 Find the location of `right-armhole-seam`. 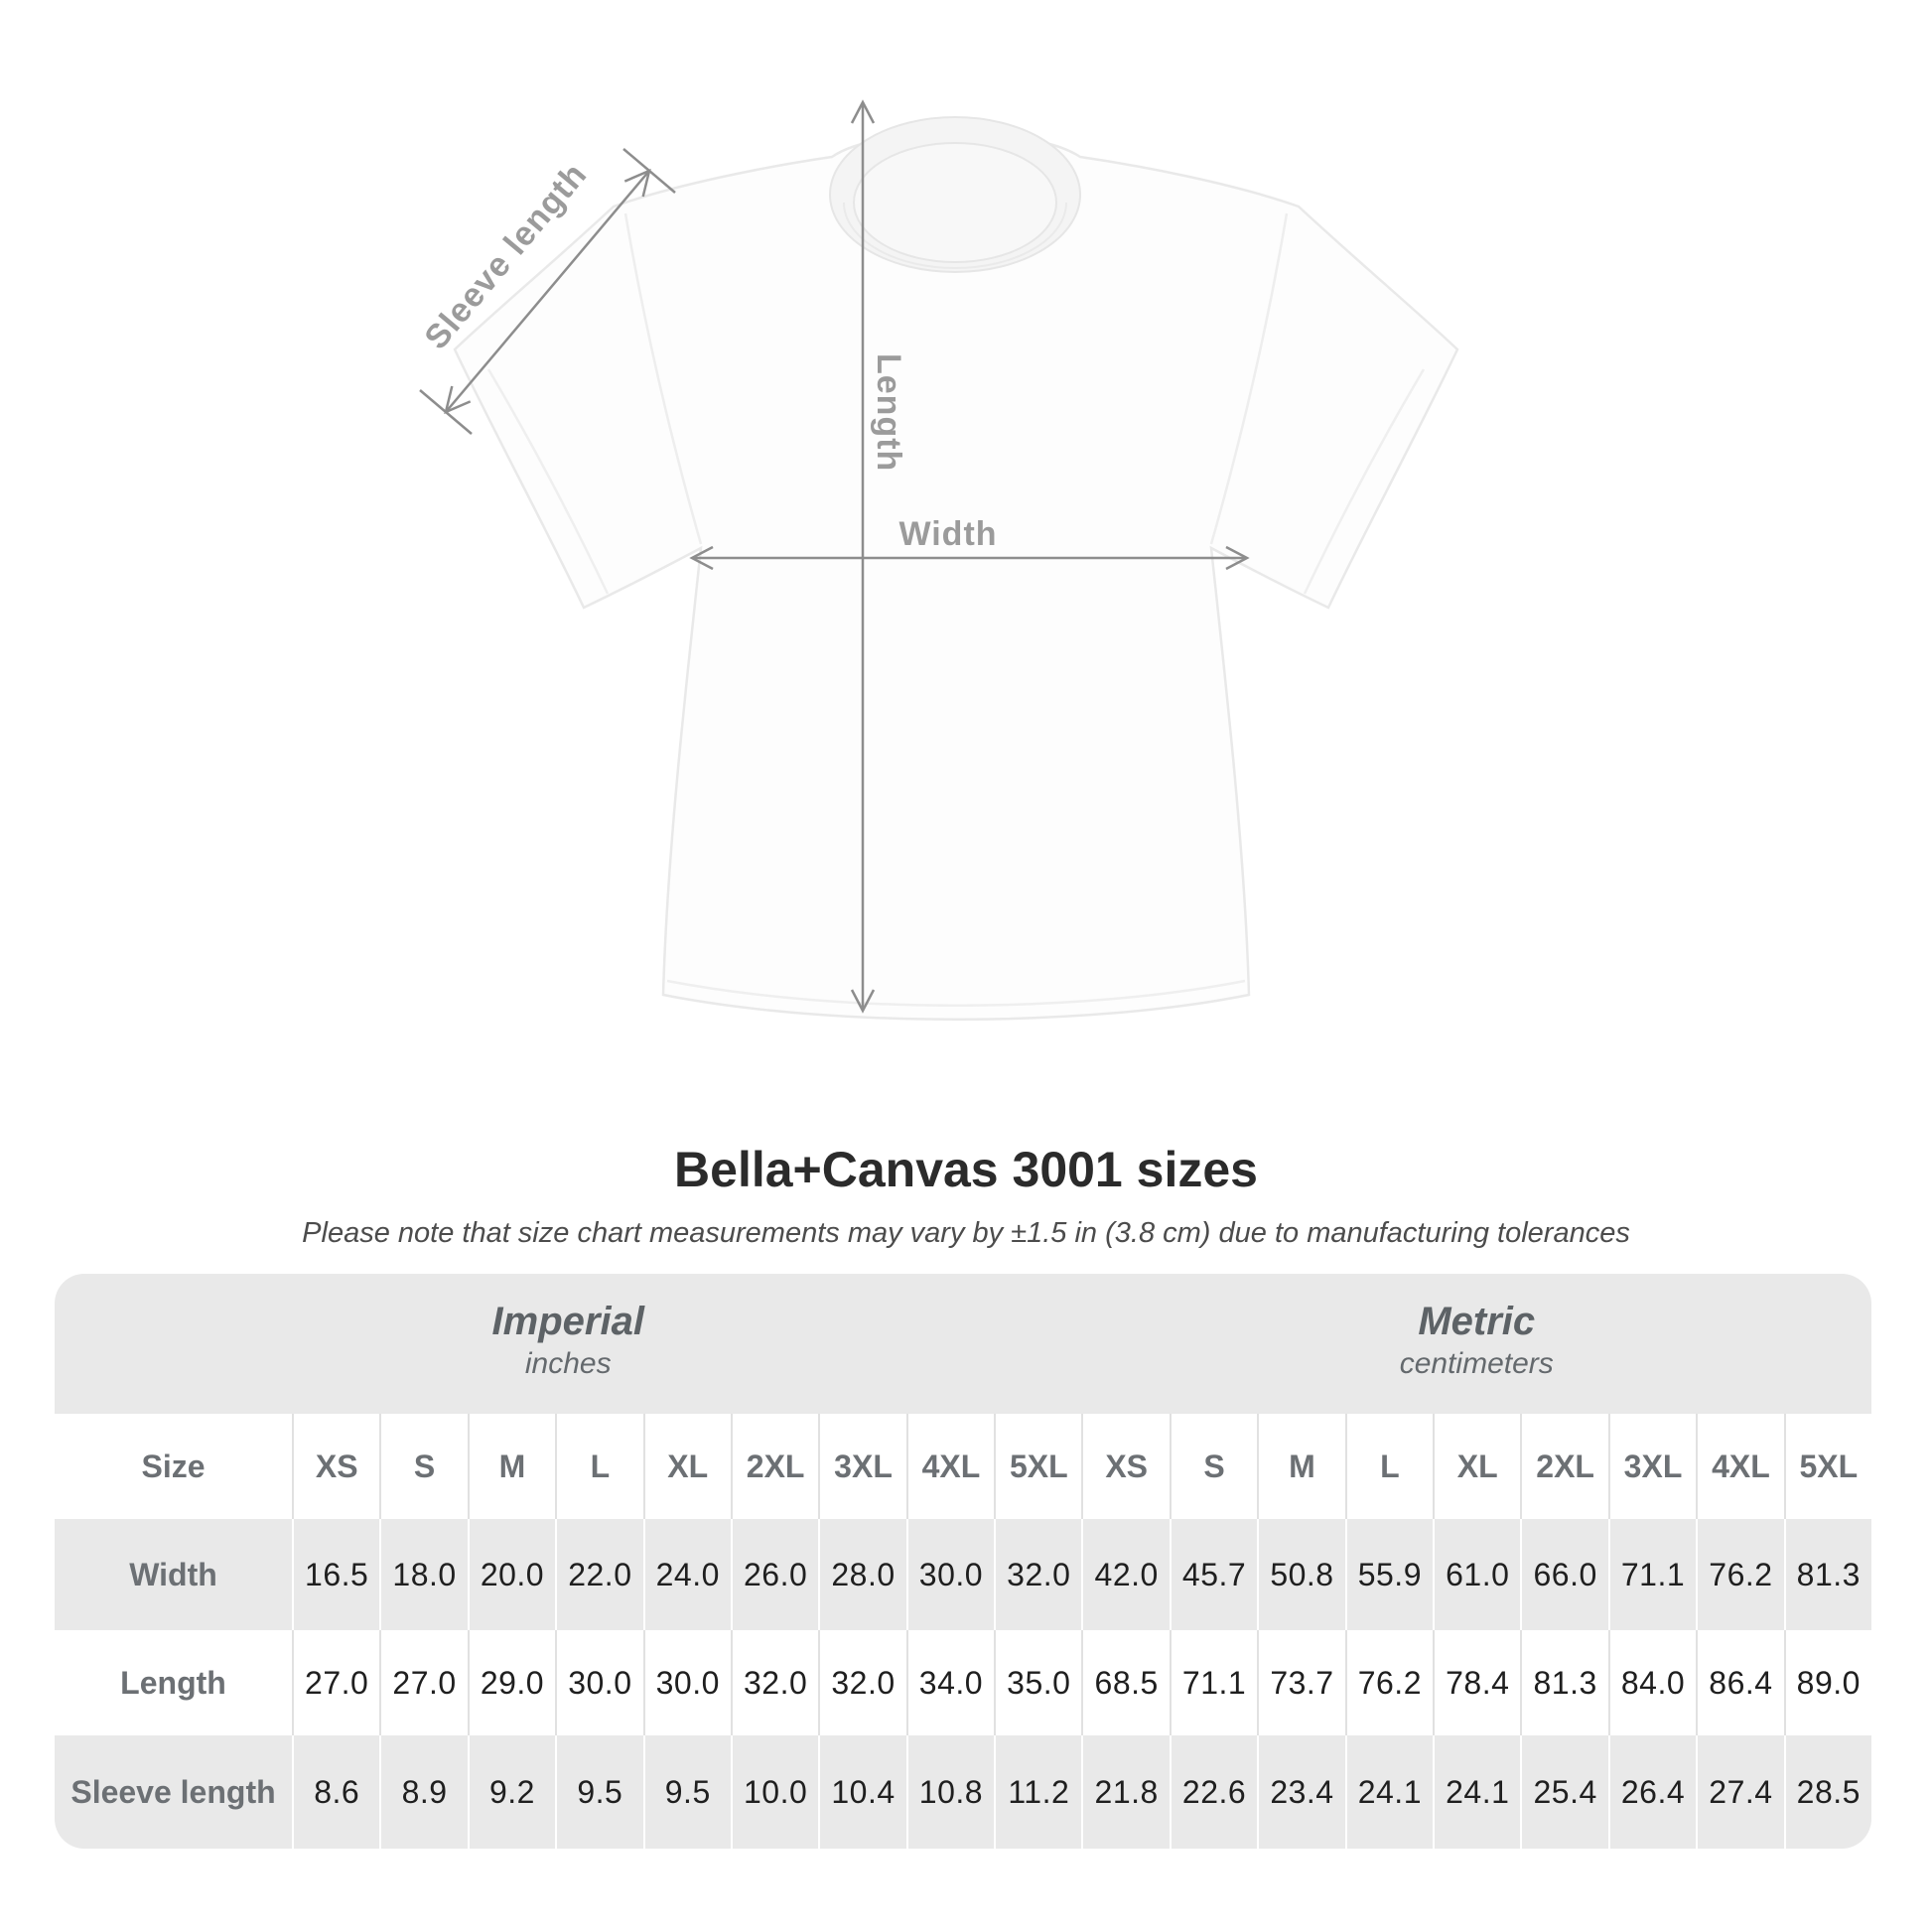

right-armhole-seam is located at coordinates (1249, 379).